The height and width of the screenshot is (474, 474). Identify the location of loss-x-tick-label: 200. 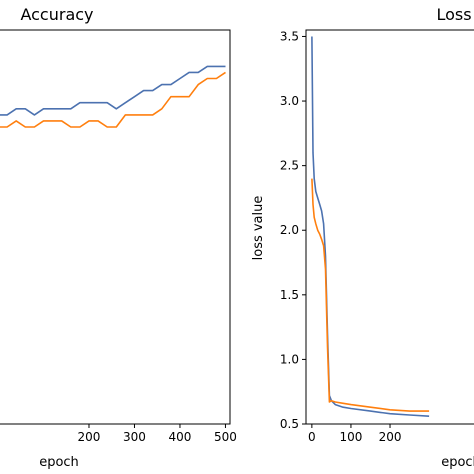
(390, 437).